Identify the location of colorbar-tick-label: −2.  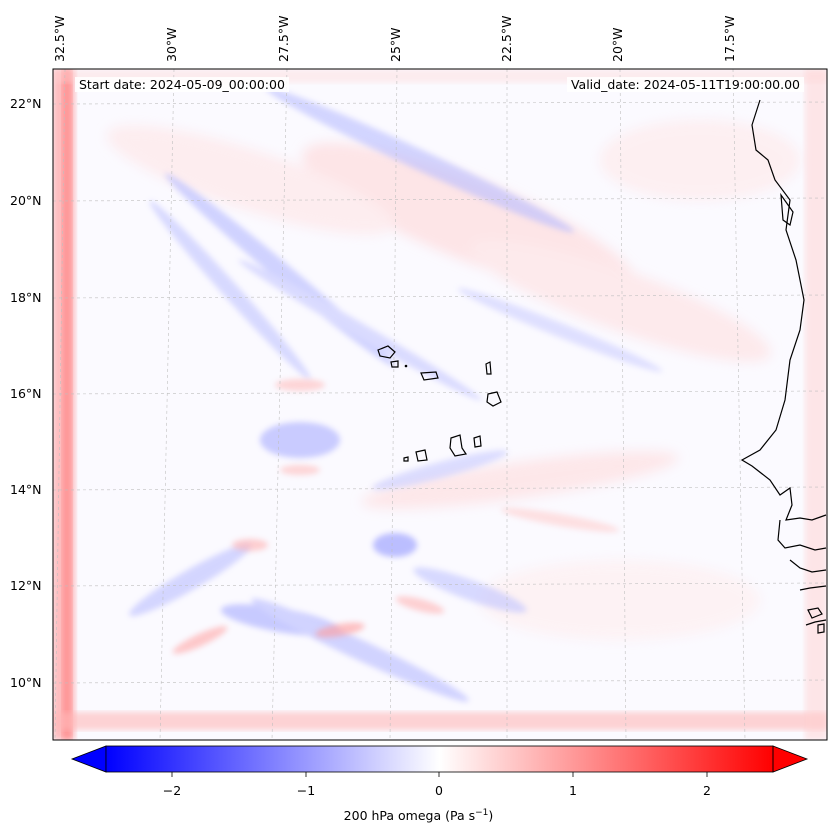
(172, 790).